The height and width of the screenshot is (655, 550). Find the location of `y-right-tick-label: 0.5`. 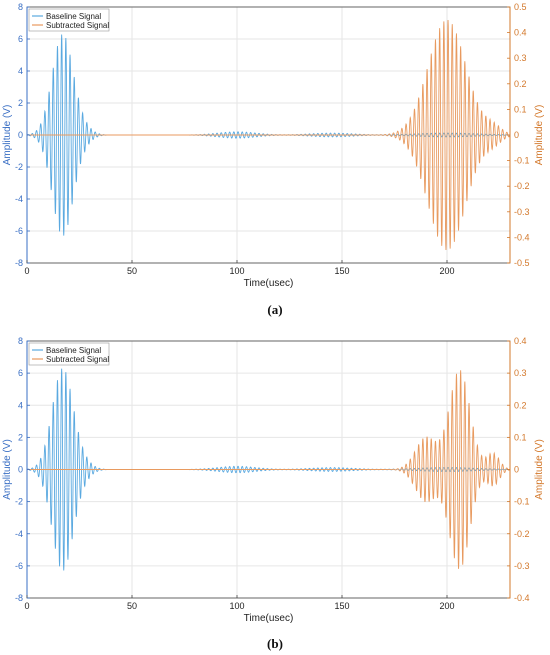

y-right-tick-label: 0.5 is located at coordinates (520, 7).